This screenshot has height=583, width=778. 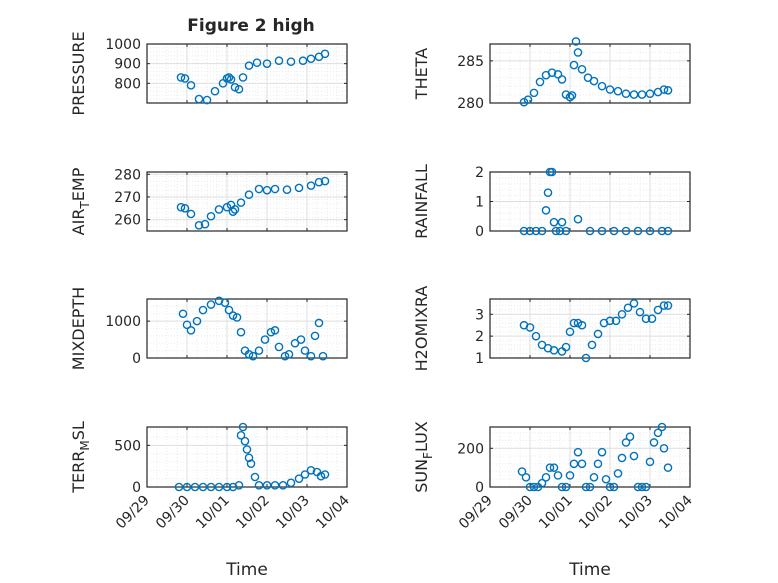 What do you see at coordinates (421, 329) in the screenshot?
I see `y-axis-label: H2OMIXRA` at bounding box center [421, 329].